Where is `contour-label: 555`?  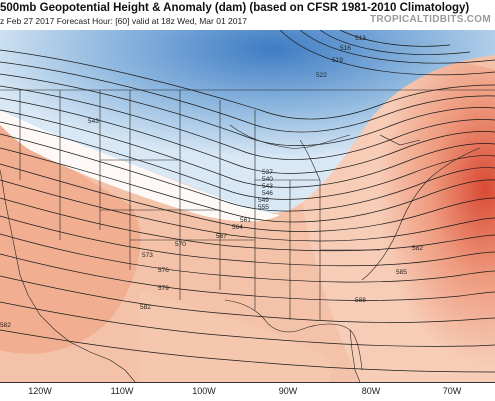 contour-label: 555 is located at coordinates (263, 207).